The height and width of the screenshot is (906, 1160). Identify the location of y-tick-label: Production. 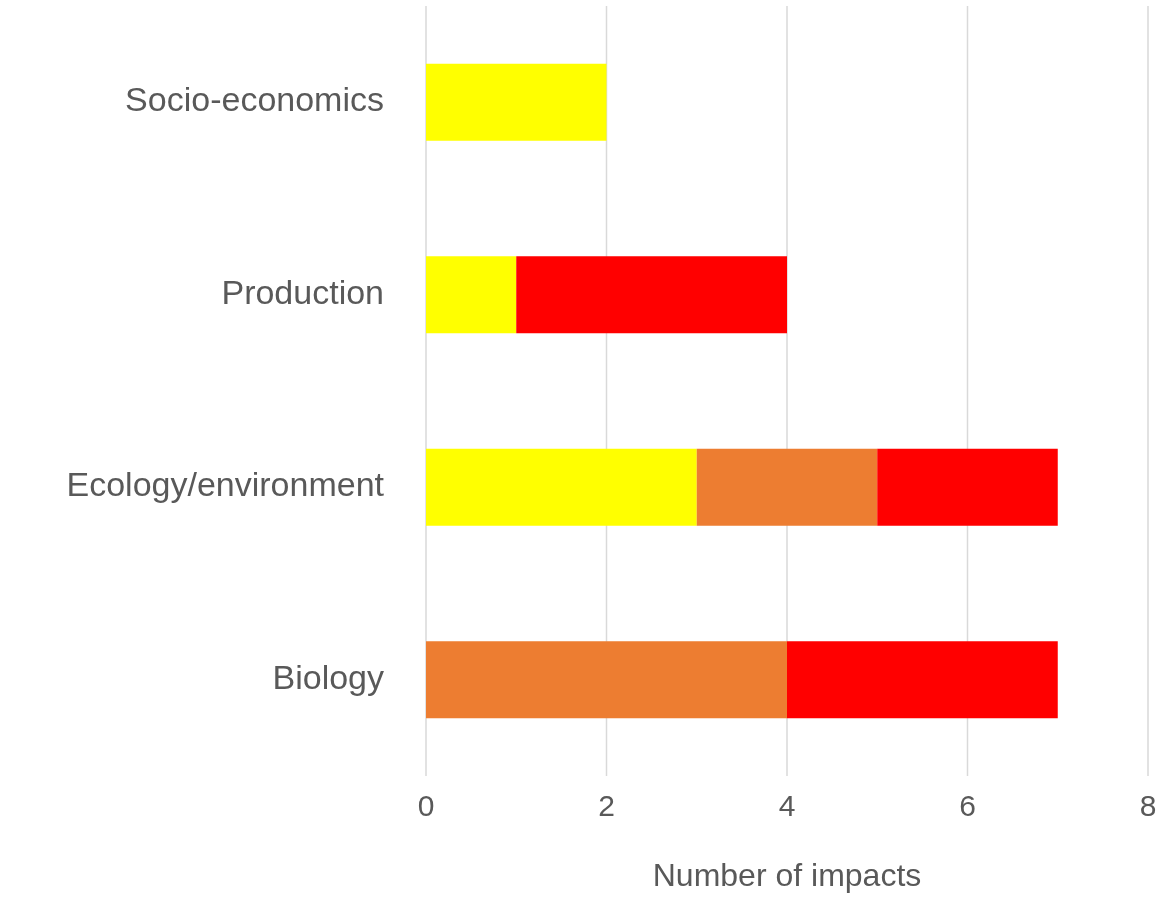
(302, 291).